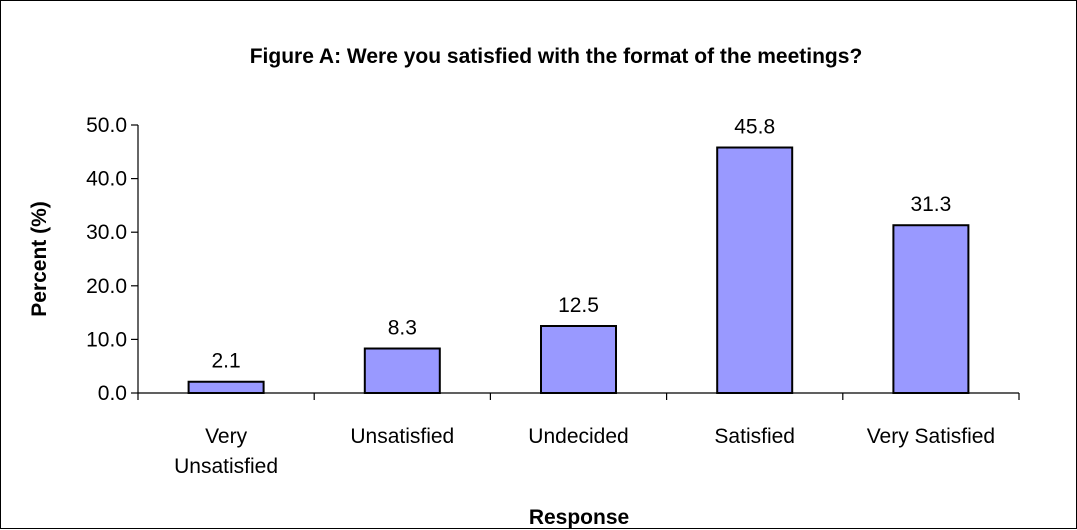  What do you see at coordinates (106, 339) in the screenshot?
I see `y-tick-label: 10.0` at bounding box center [106, 339].